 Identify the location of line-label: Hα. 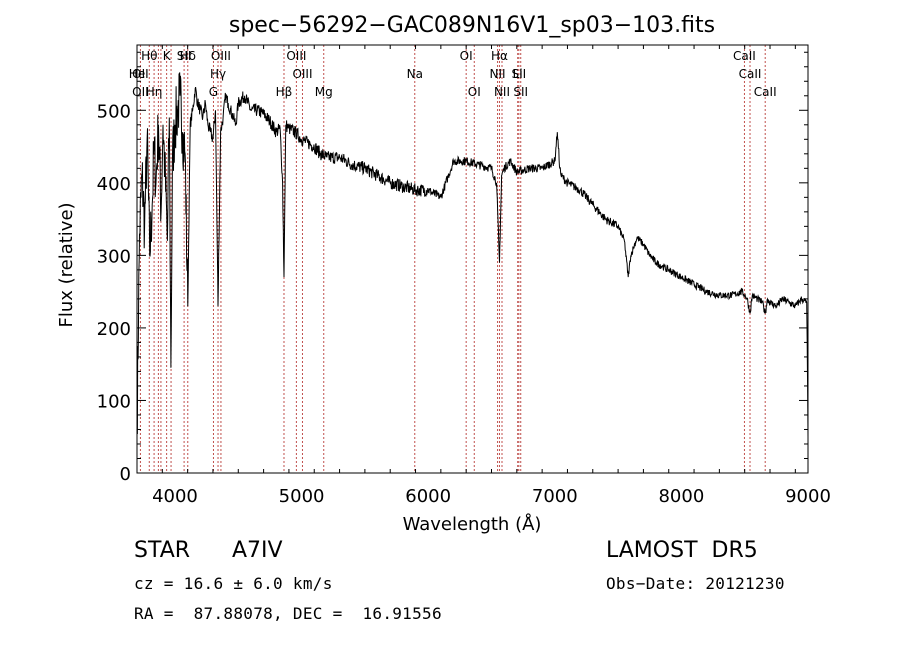
(499, 56).